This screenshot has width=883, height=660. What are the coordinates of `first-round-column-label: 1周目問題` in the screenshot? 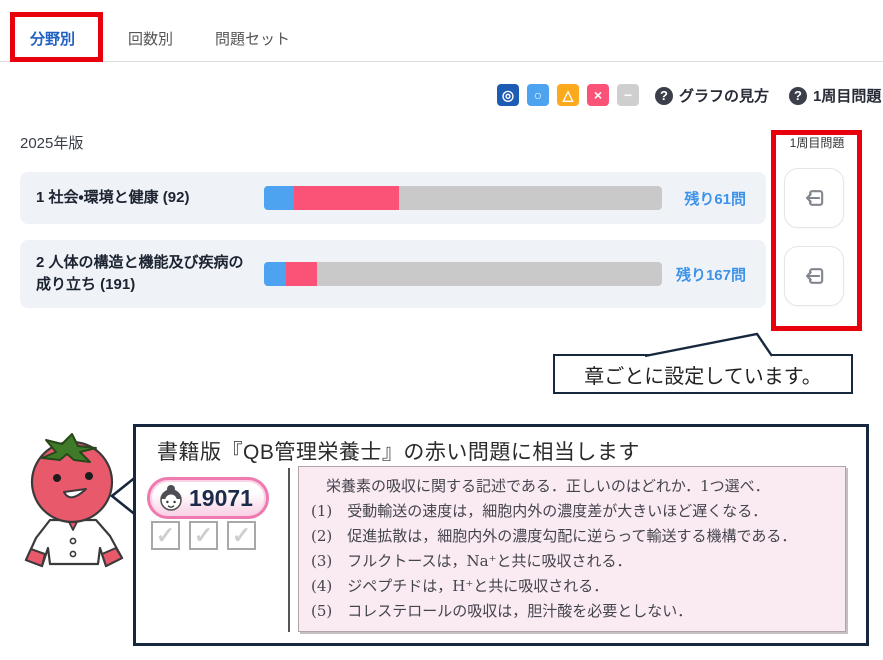 It's located at (817, 143).